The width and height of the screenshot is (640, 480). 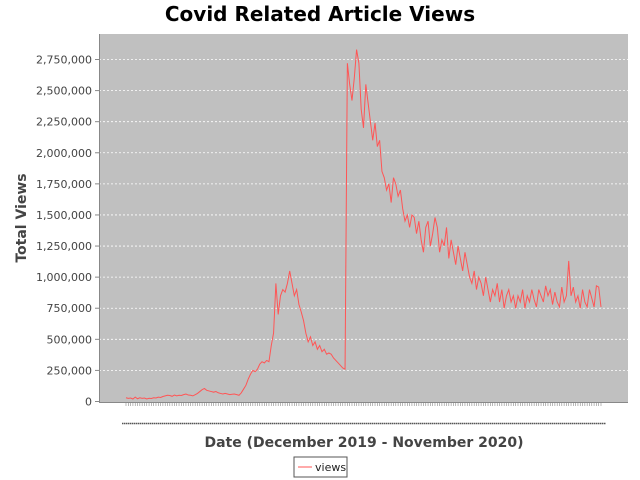 What do you see at coordinates (64, 153) in the screenshot?
I see `y-tick-label: 2,000,000` at bounding box center [64, 153].